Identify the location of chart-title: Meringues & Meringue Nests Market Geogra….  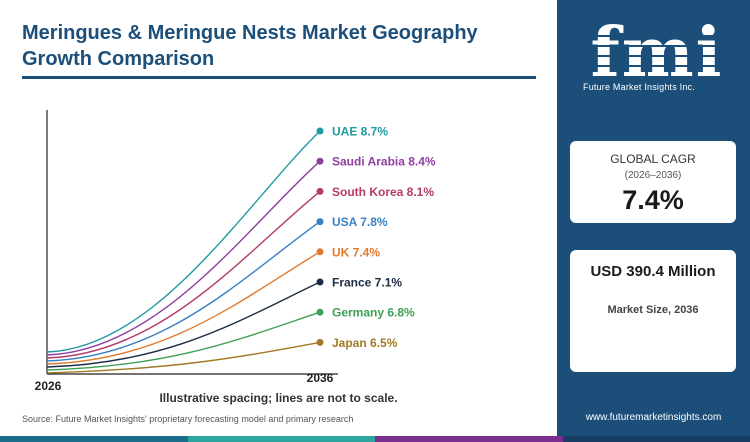
(282, 46).